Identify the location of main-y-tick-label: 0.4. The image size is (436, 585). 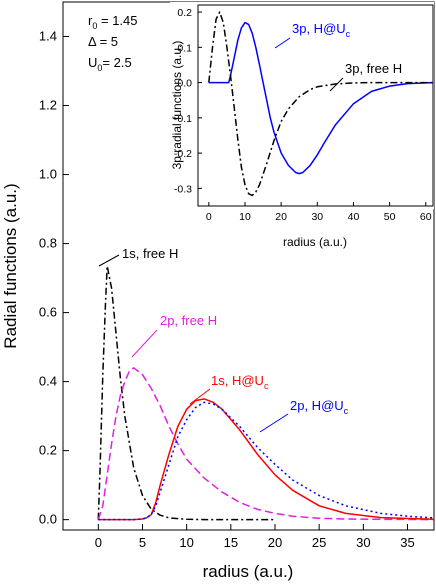
(48, 381).